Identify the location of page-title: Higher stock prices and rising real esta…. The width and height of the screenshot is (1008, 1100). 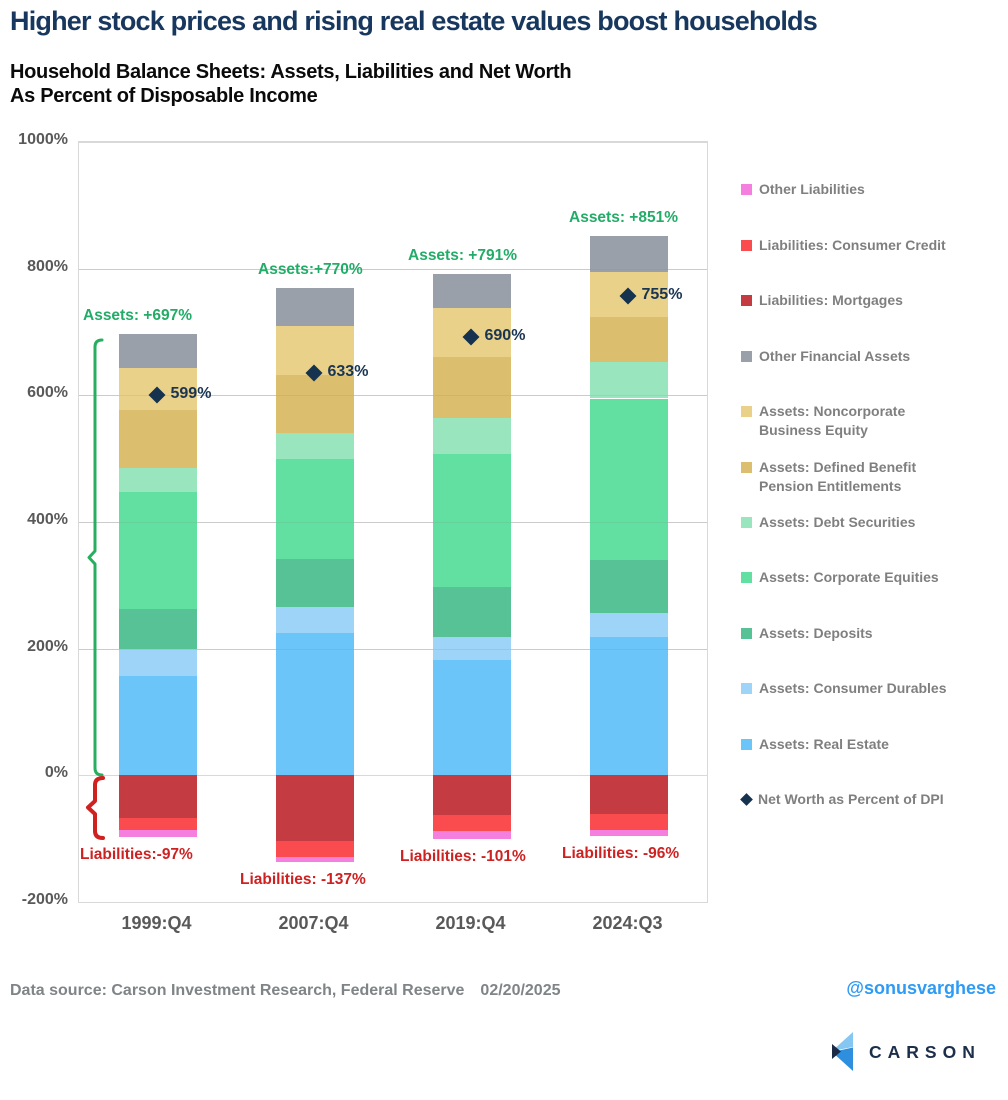
(414, 21).